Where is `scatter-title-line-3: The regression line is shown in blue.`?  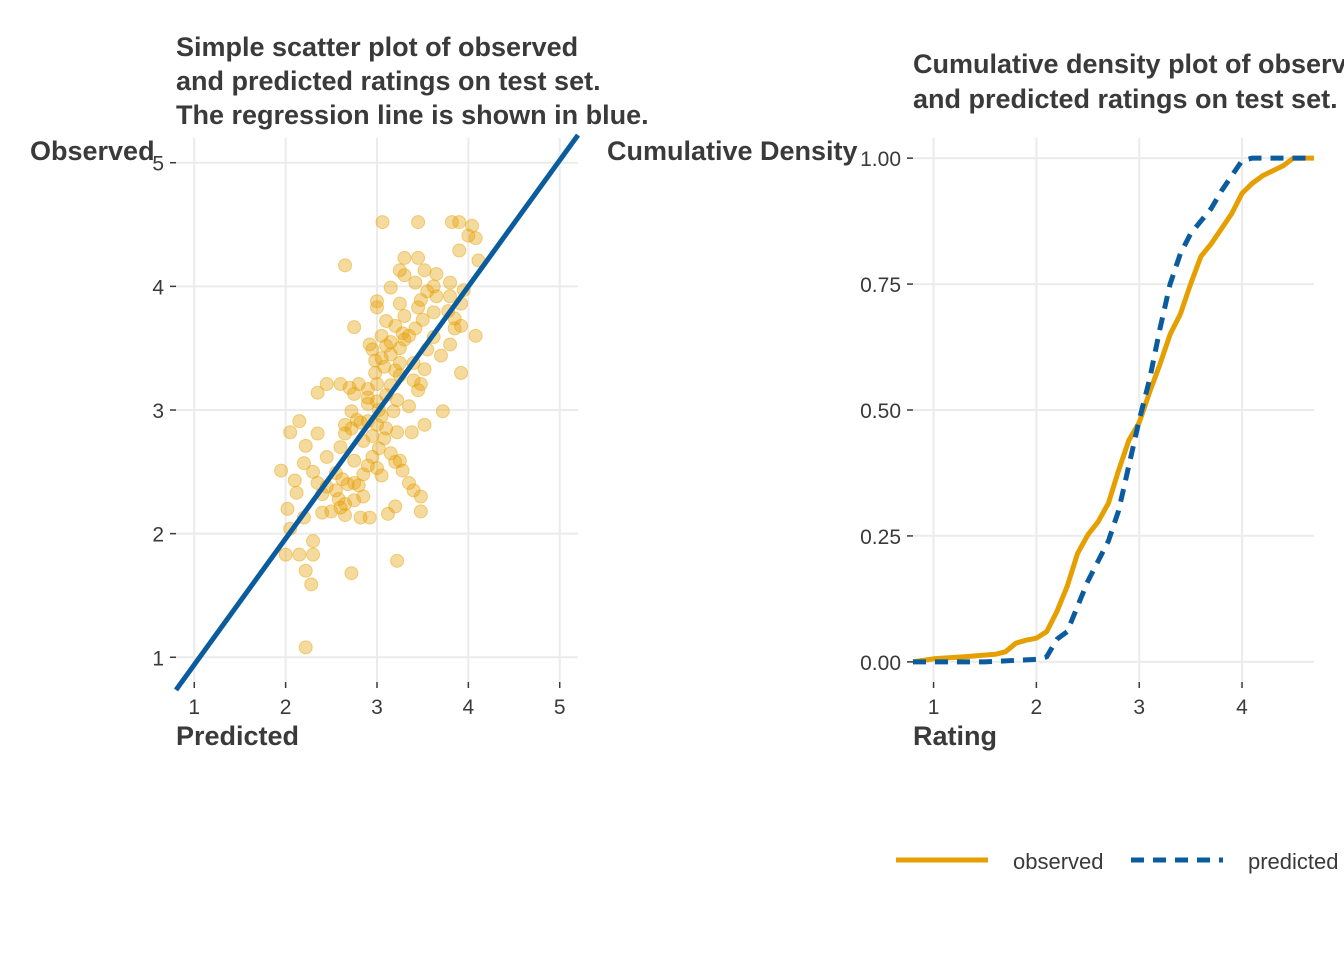 scatter-title-line-3: The regression line is shown in blue. is located at coordinates (412, 115).